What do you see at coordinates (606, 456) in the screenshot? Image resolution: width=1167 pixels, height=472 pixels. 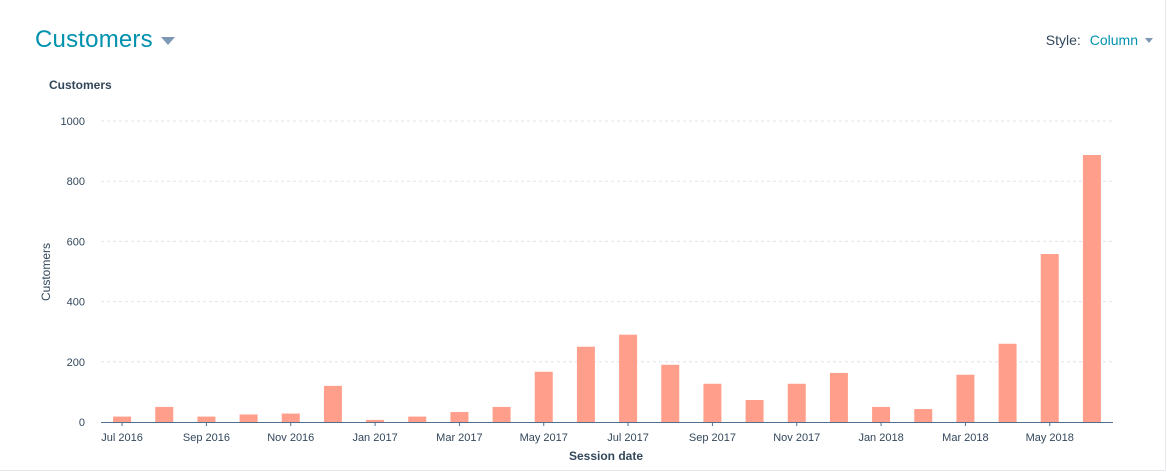 I see `x-axis-title: Session date` at bounding box center [606, 456].